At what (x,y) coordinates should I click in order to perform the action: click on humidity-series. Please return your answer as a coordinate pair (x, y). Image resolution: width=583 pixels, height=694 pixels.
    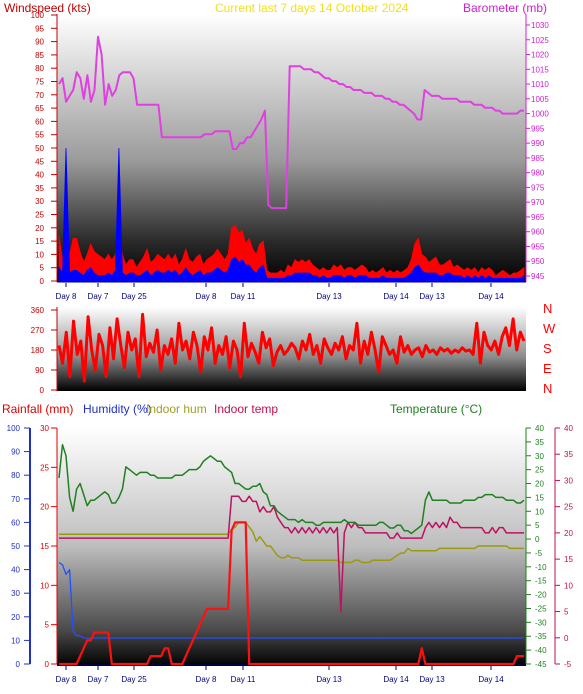
    Looking at the image, I should click on (291, 600).